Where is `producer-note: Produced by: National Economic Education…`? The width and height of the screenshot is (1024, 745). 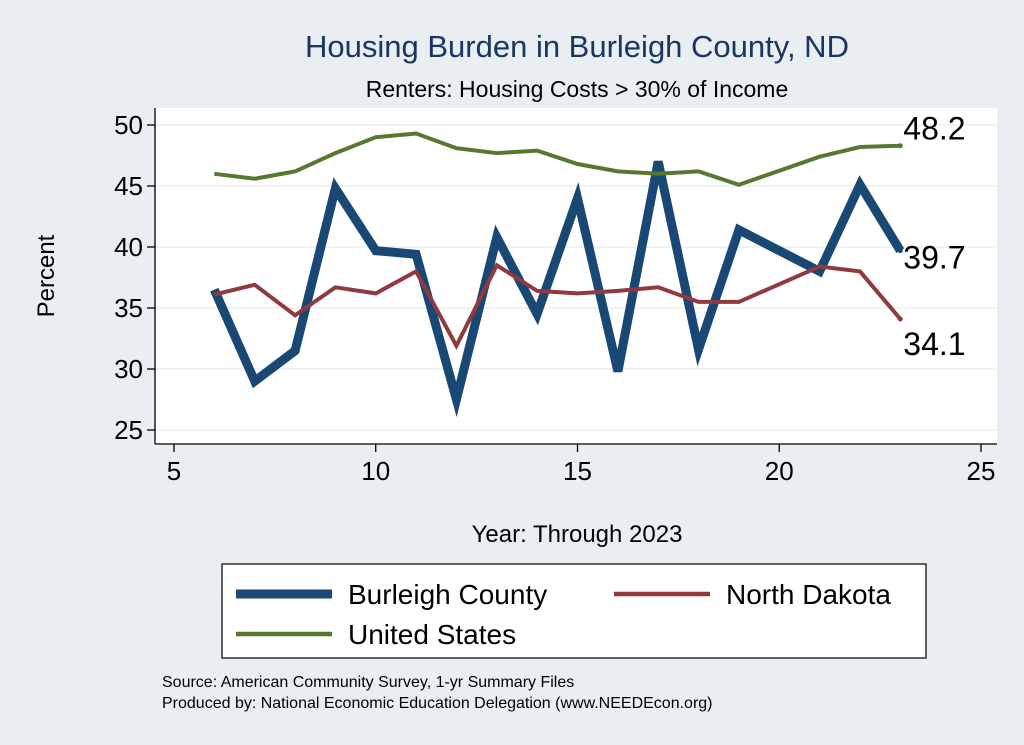 producer-note: Produced by: National Economic Education… is located at coordinates (437, 703).